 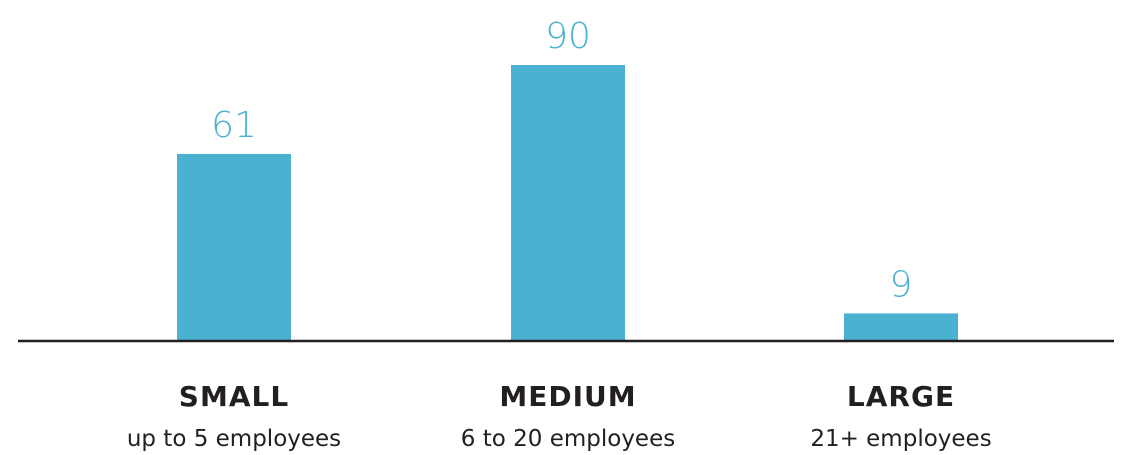 What do you see at coordinates (568, 439) in the screenshot?
I see `category-sublabel-medium: 6 to 20 employees` at bounding box center [568, 439].